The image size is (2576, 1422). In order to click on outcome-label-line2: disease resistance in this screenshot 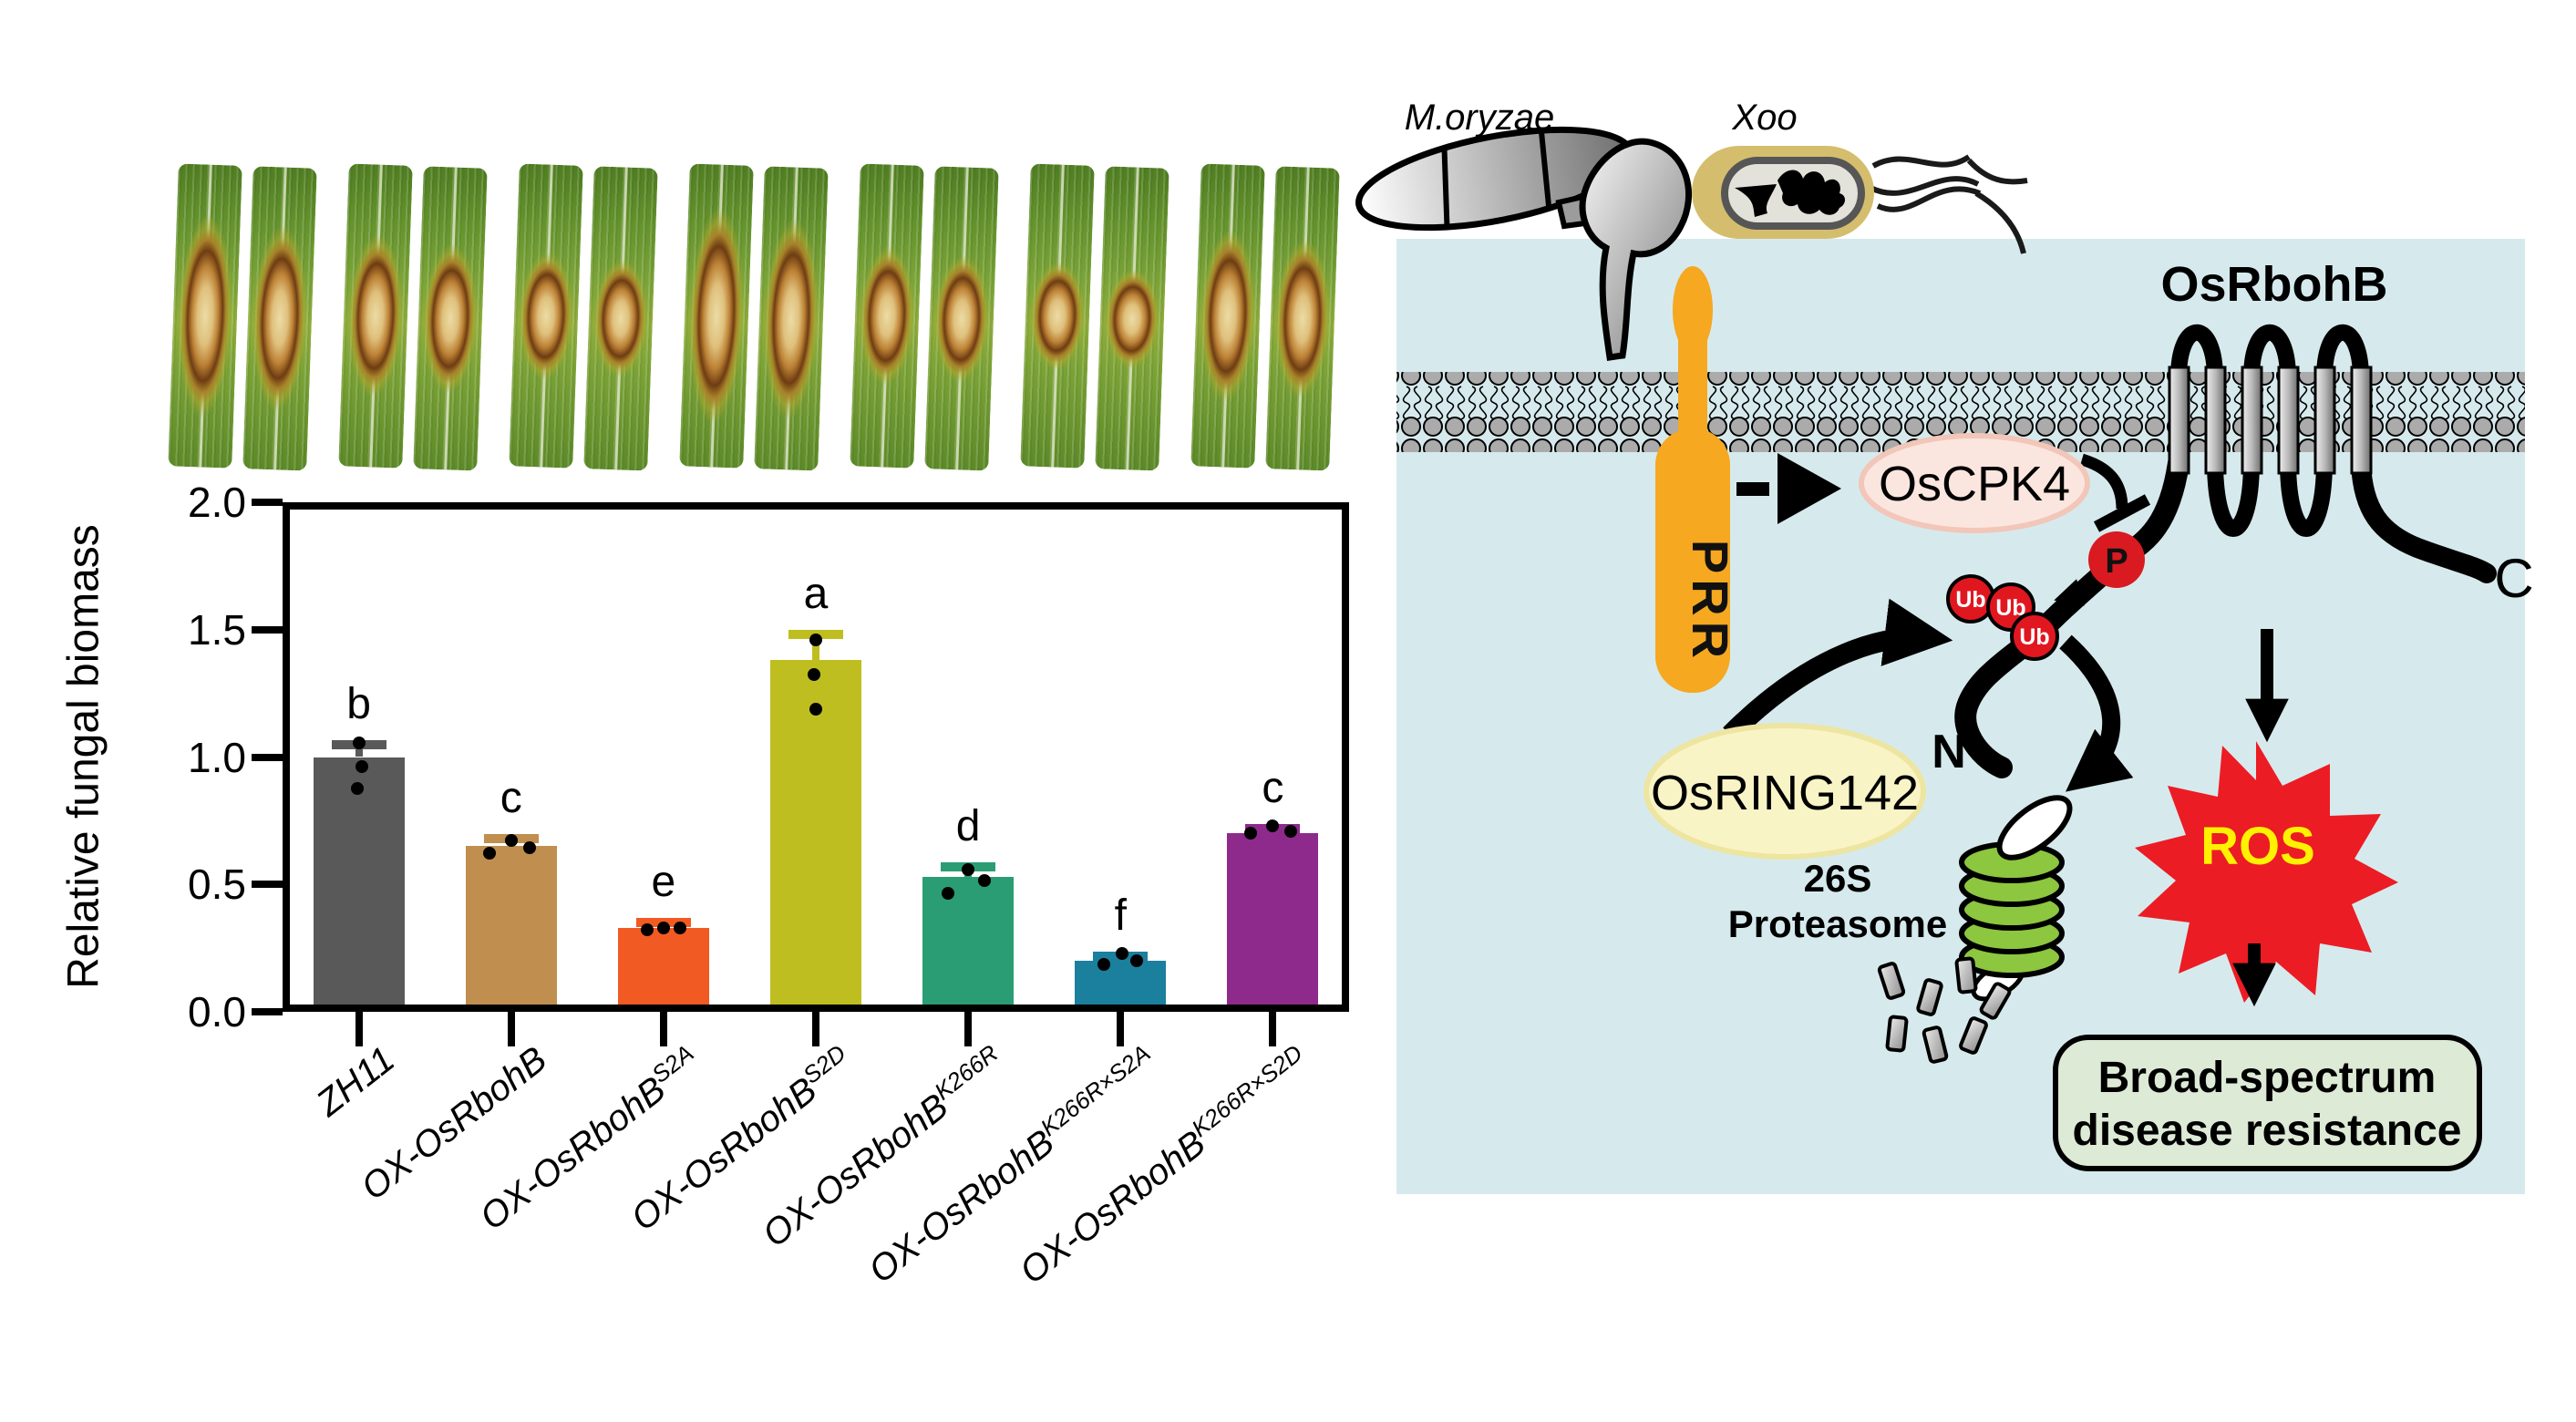, I will do `click(2267, 1131)`.